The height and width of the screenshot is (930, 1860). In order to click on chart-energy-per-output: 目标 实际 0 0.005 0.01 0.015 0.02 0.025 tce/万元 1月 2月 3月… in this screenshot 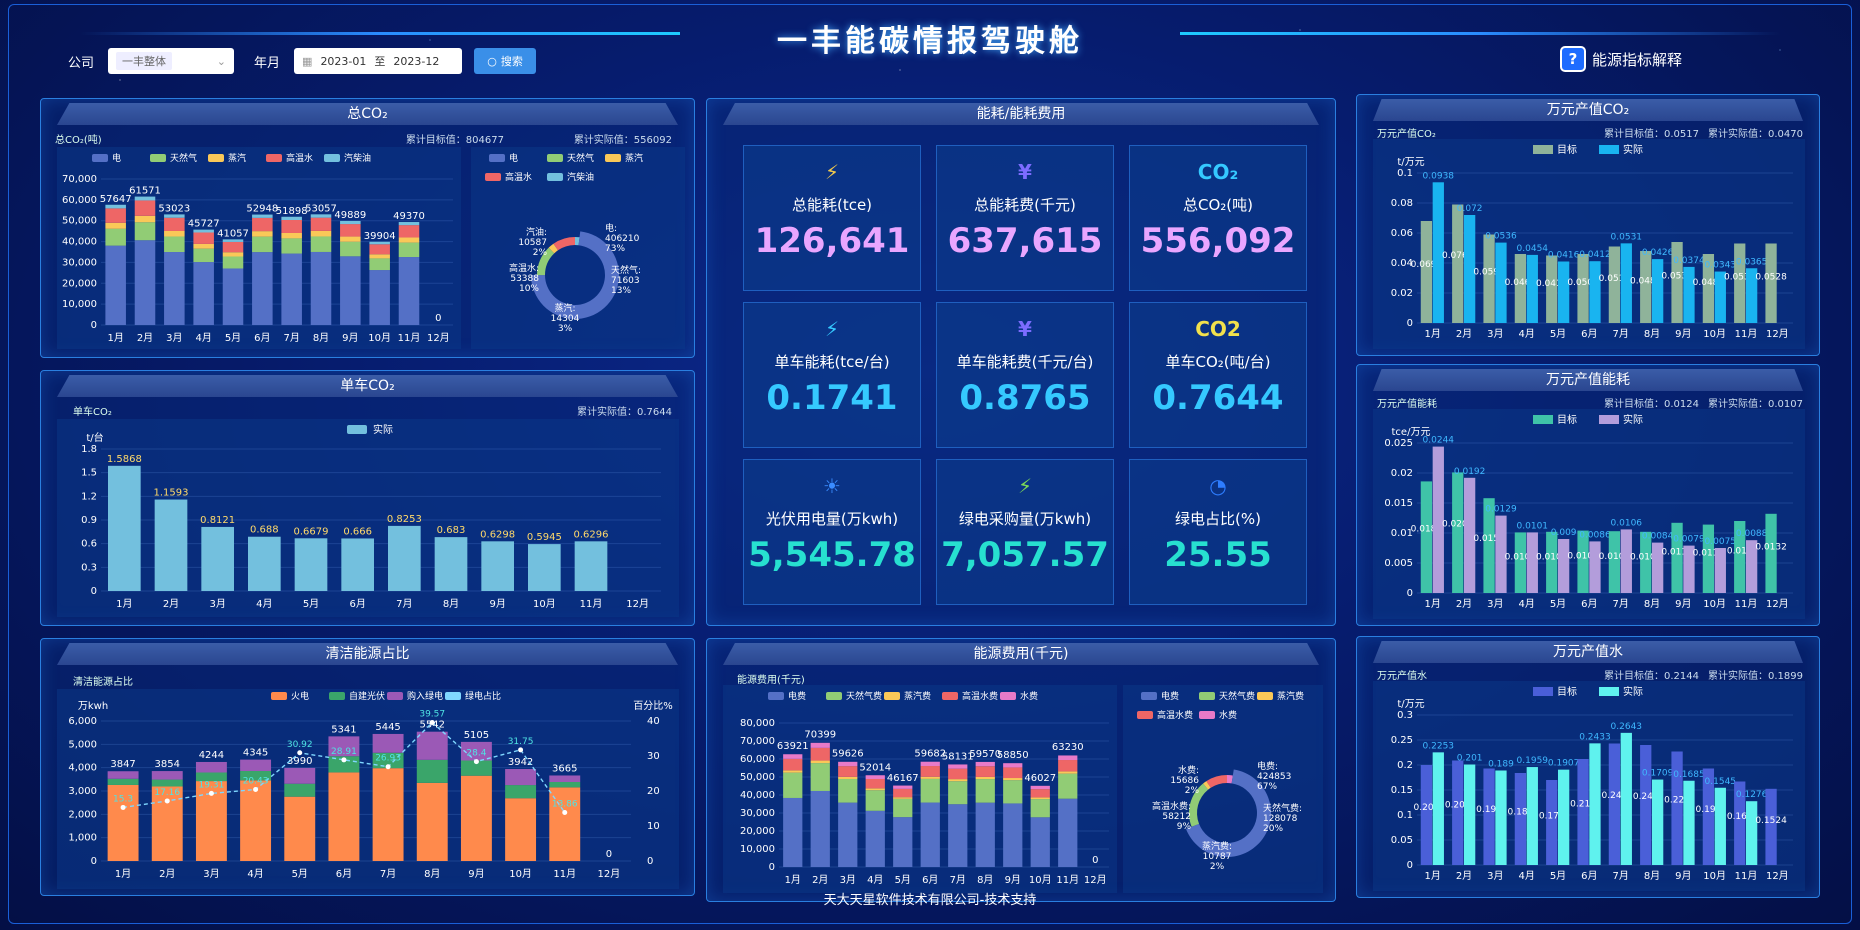, I will do `click(1589, 514)`.